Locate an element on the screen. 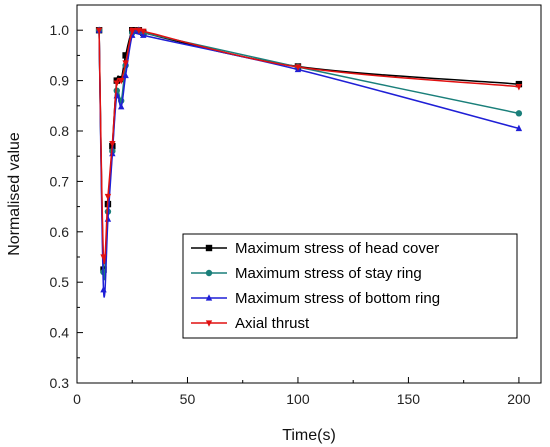 This screenshot has width=550, height=447. legend-entry-label: Maximum stress of stay ring is located at coordinates (328, 273).